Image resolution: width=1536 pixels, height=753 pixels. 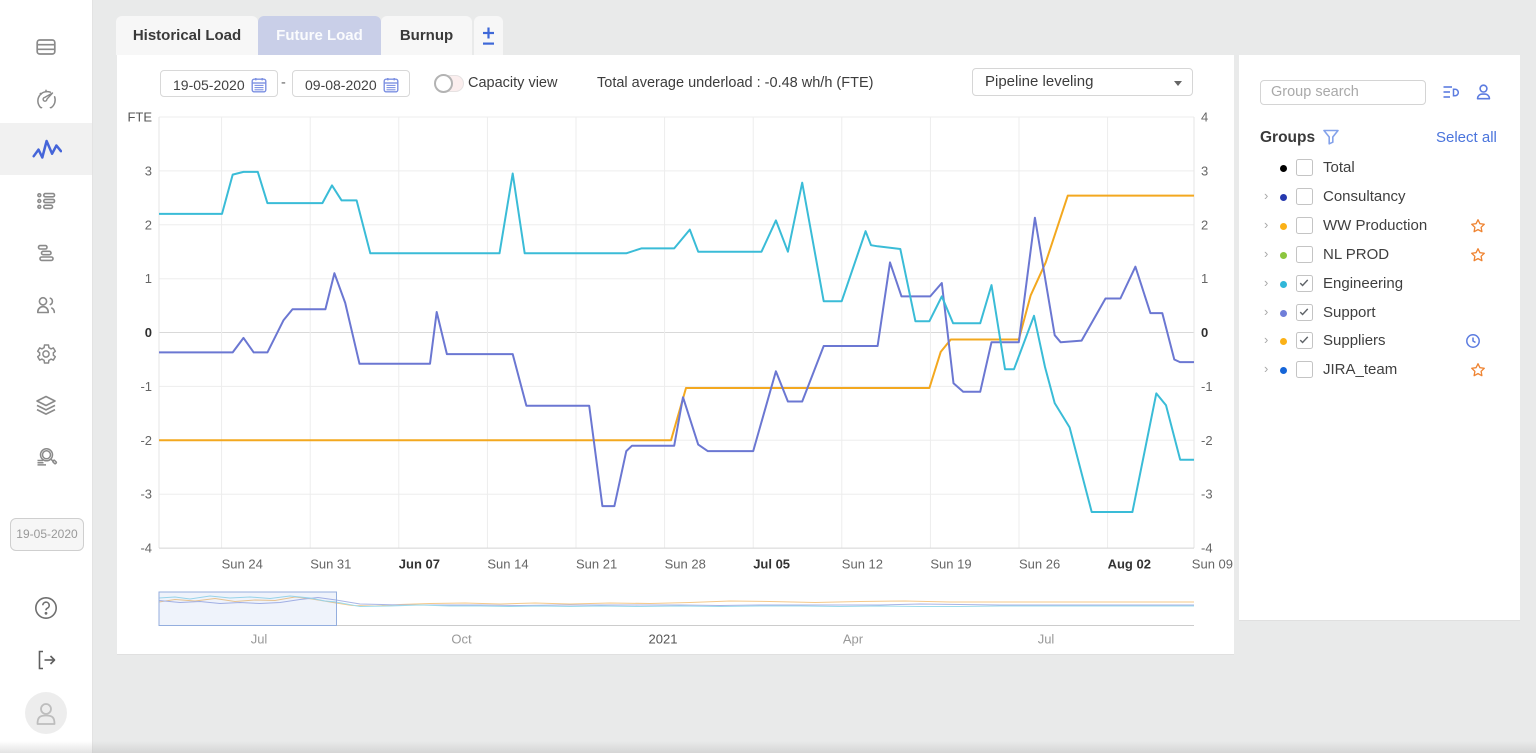 What do you see at coordinates (663, 639) in the screenshot?
I see `svg-text: 2021` at bounding box center [663, 639].